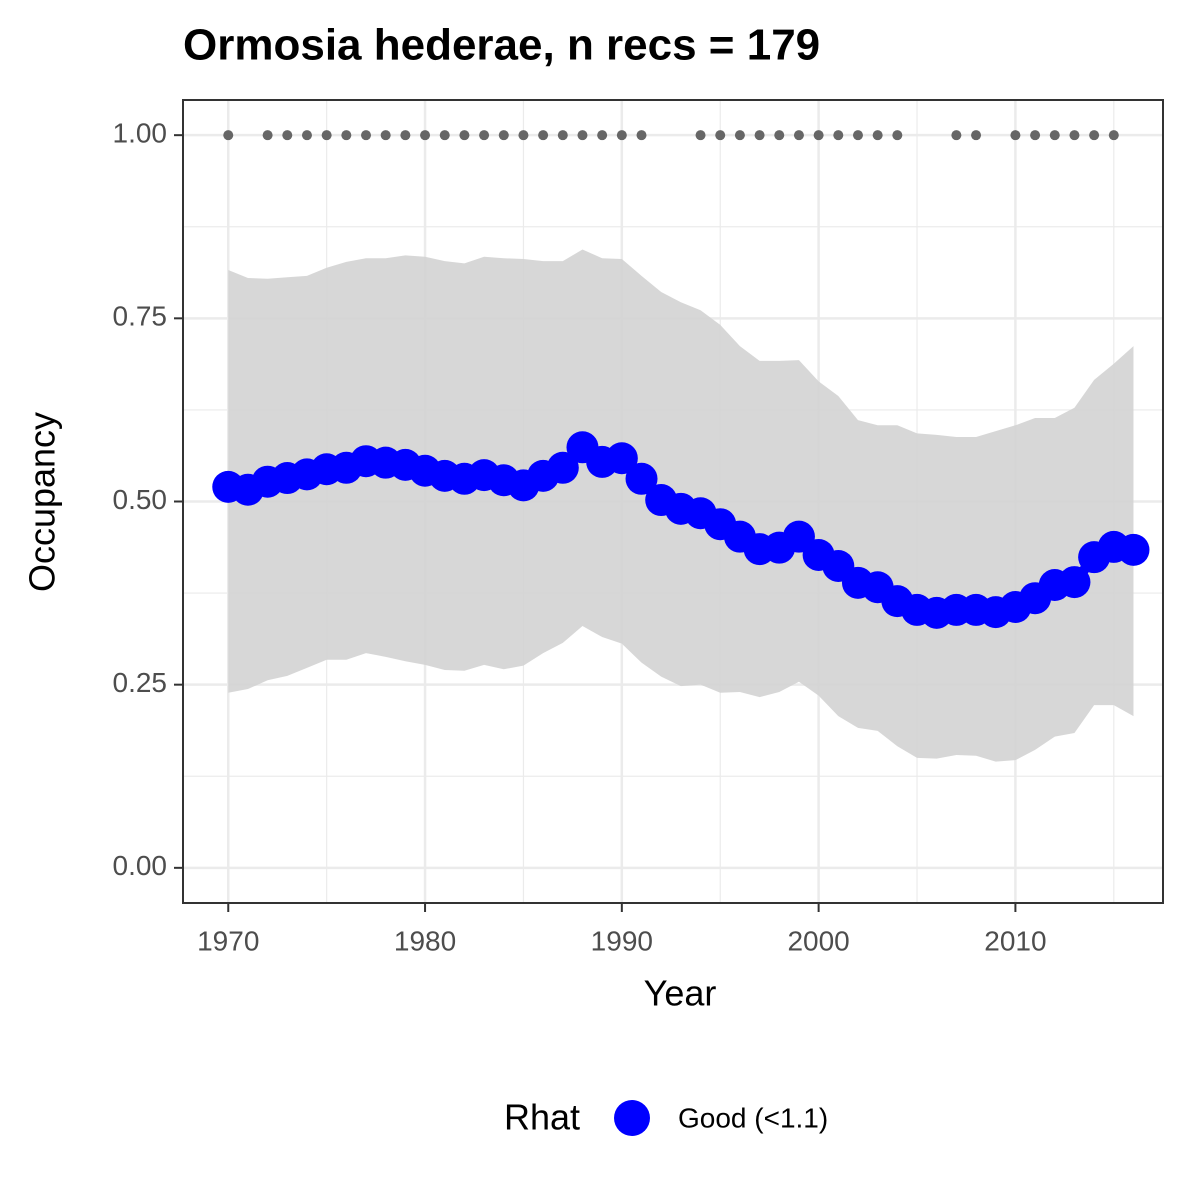  Describe the element at coordinates (140, 865) in the screenshot. I see `y-tick-label: 0.00` at that location.